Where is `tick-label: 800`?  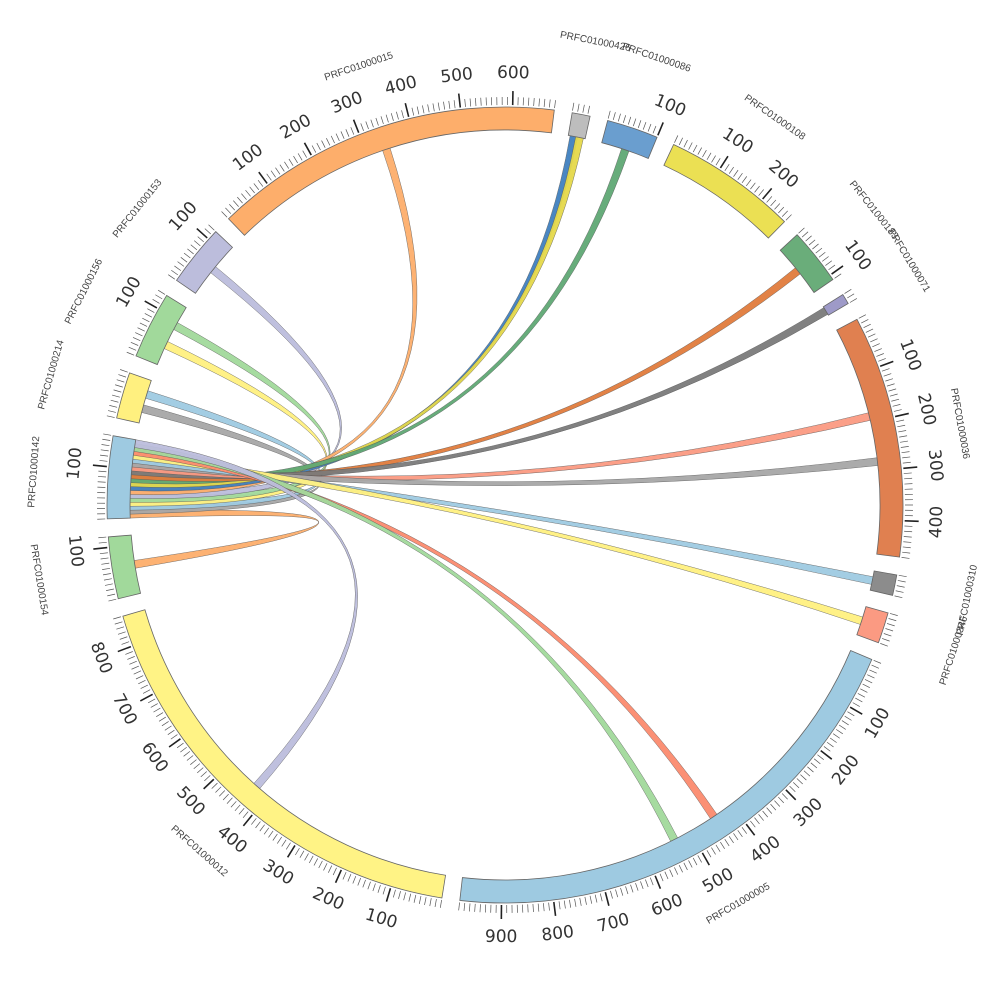
tick-label: 800 is located at coordinates (557, 934).